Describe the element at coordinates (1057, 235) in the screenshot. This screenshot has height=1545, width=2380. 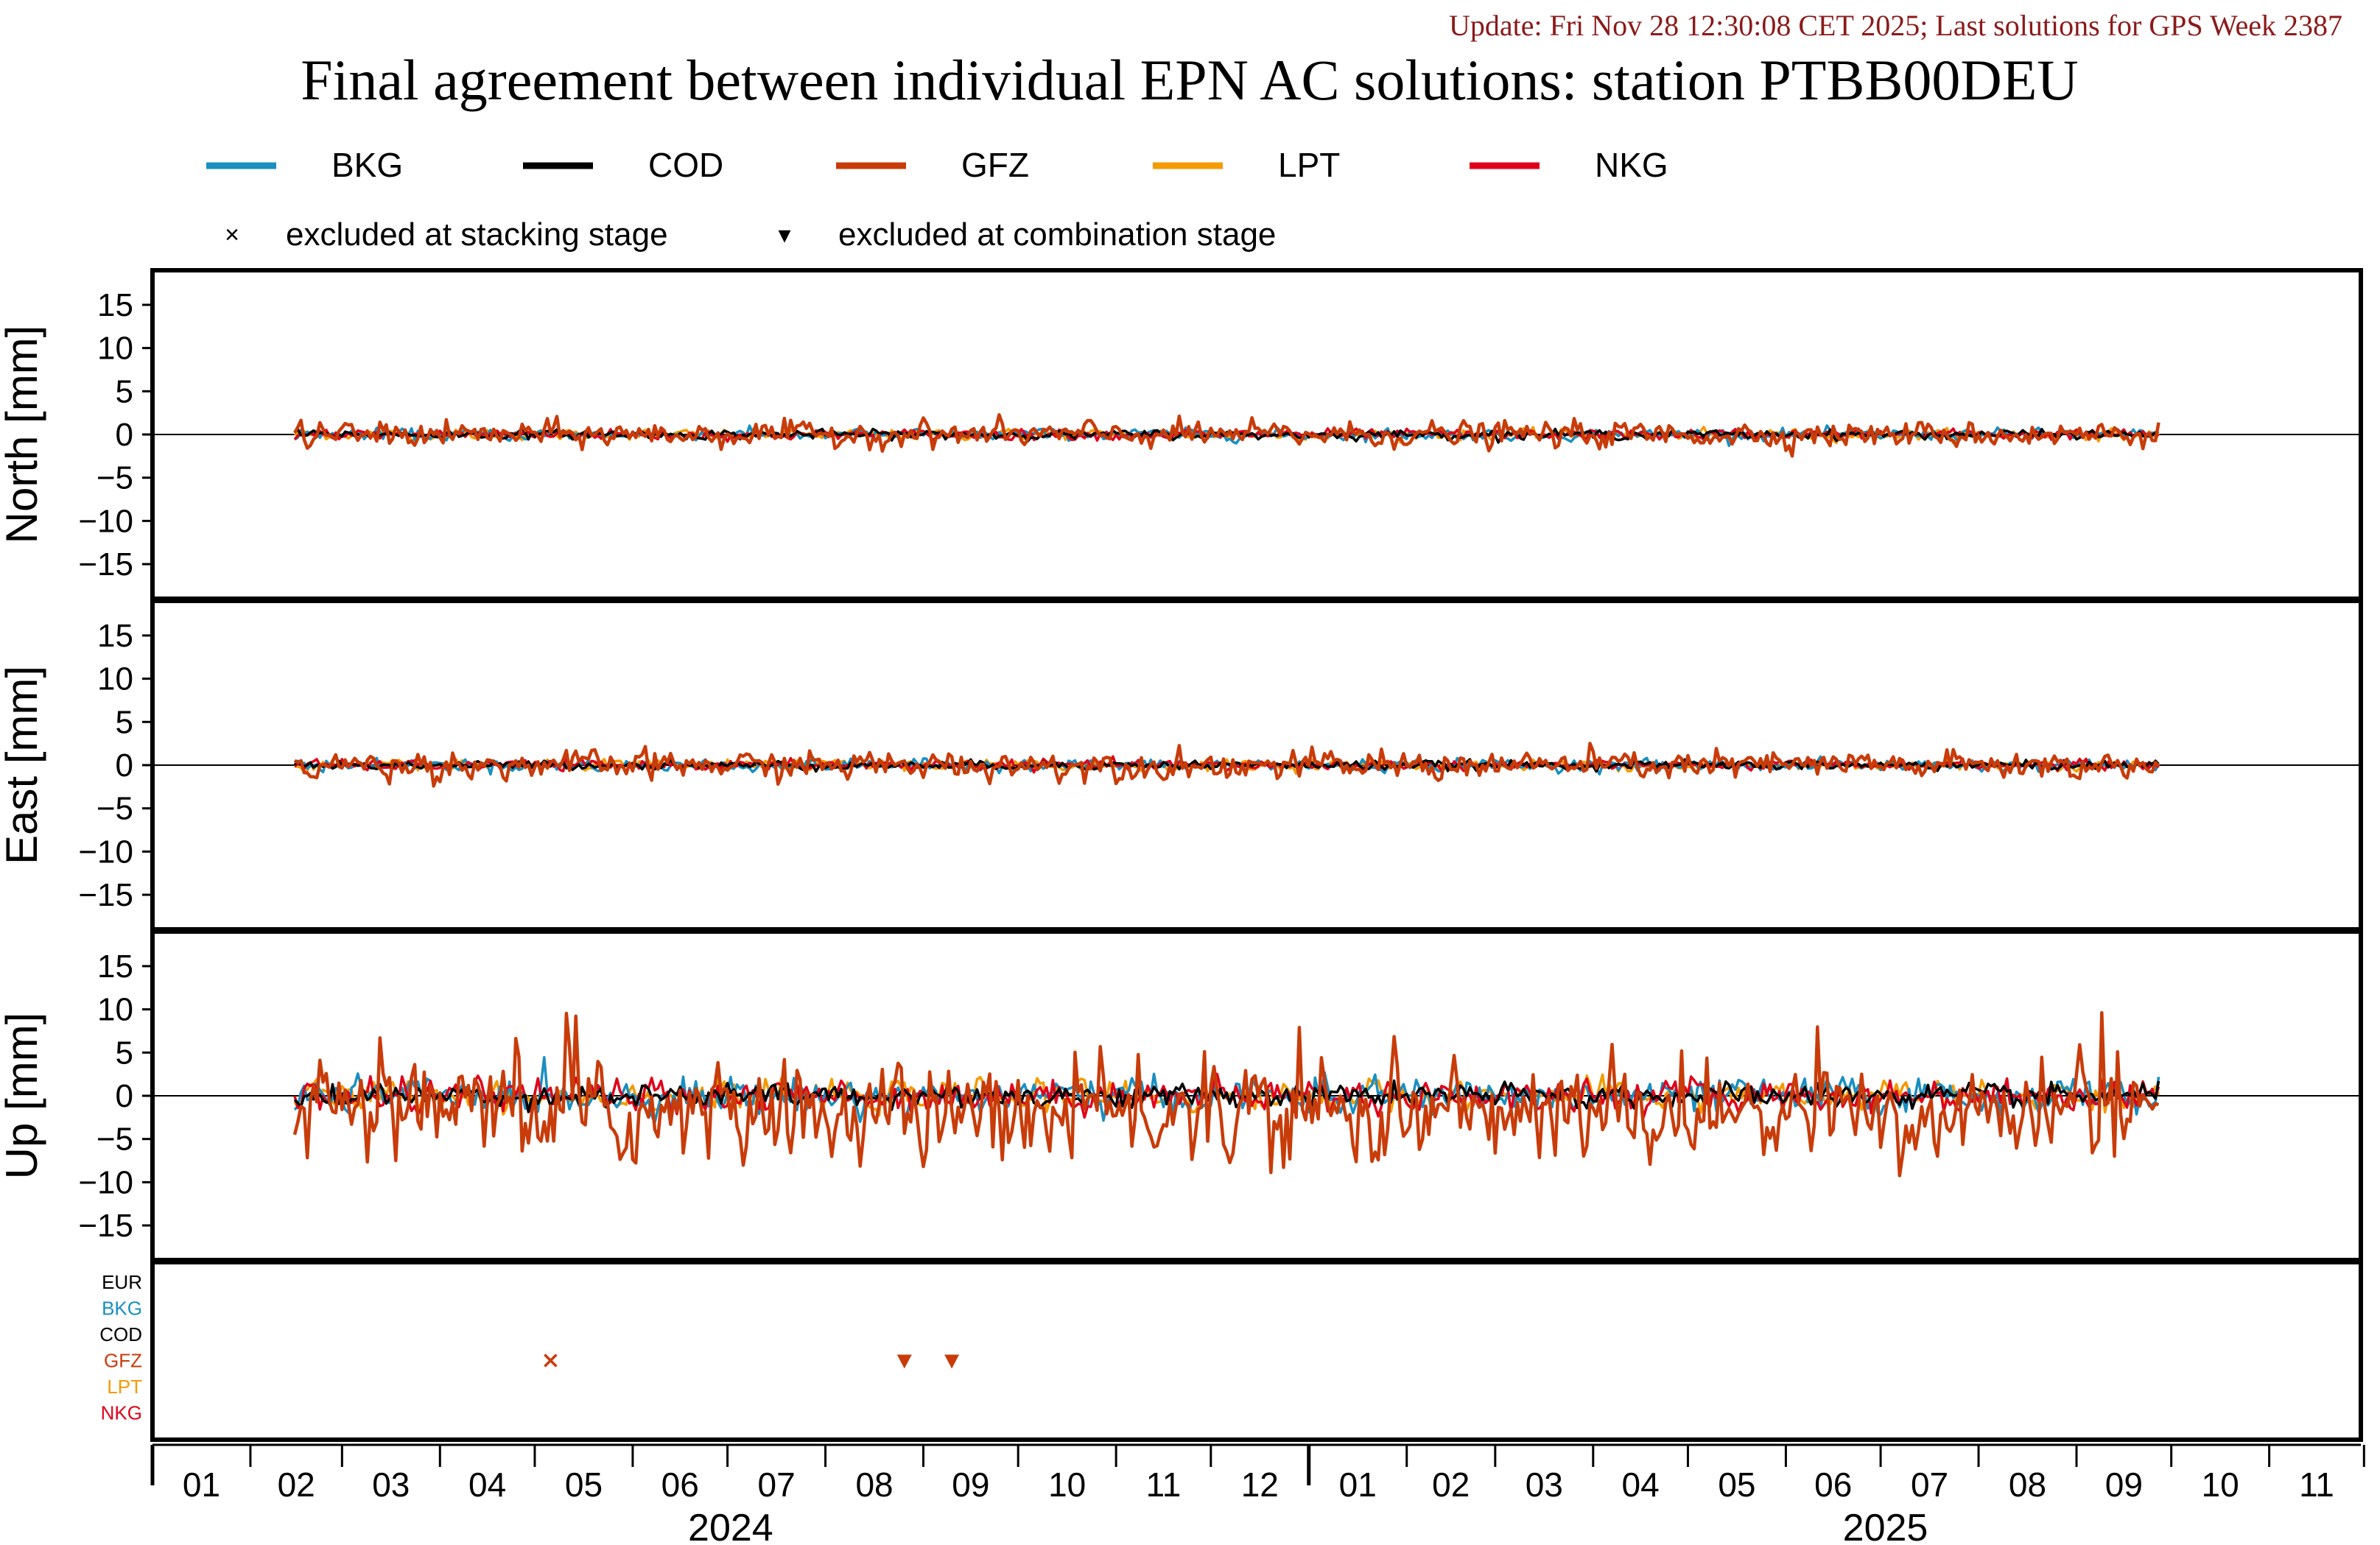
I see `legend-marker-label-1: excluded at combination stage` at that location.